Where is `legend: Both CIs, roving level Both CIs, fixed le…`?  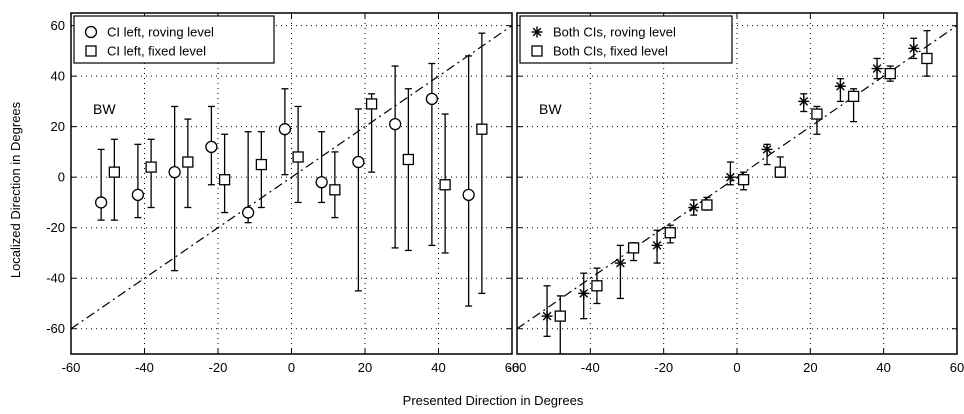 legend: Both CIs, roving level Both CIs, fixed le… is located at coordinates (626, 39).